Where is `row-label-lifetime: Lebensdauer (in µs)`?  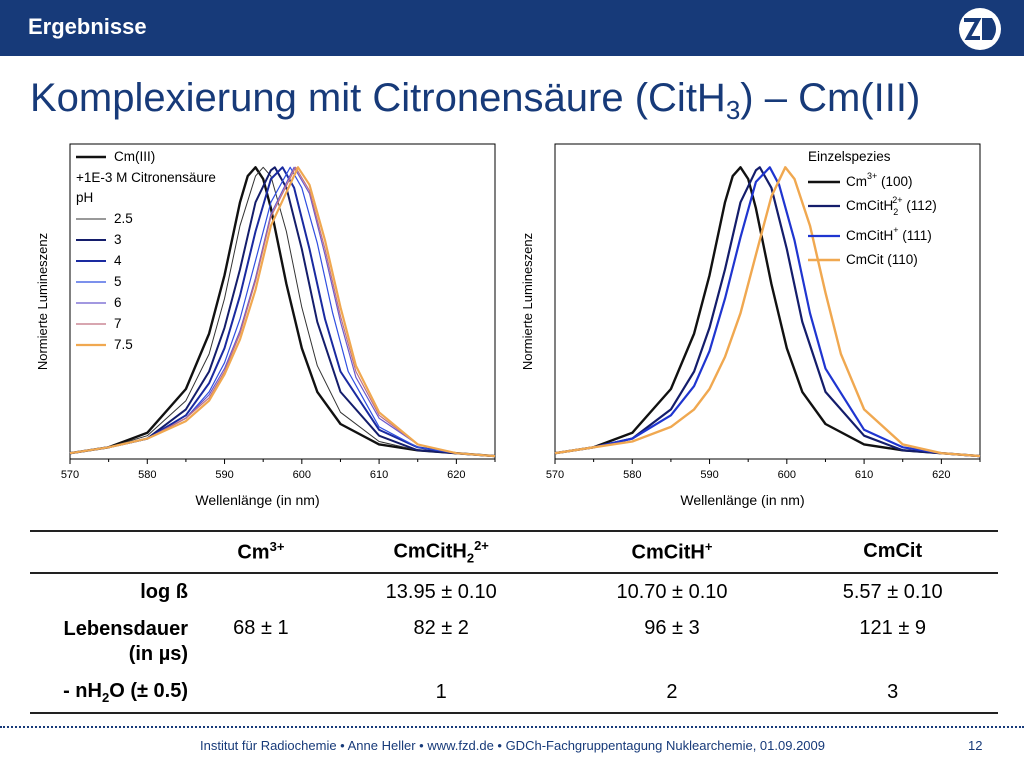
row-label-lifetime: Lebensdauer (in µs) is located at coordinates (125, 641).